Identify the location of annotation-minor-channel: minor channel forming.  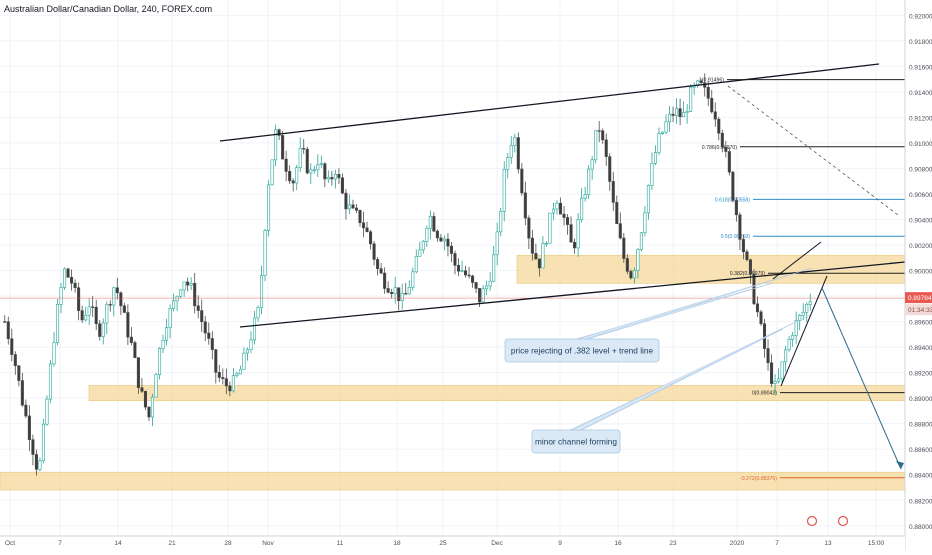
(671, 384).